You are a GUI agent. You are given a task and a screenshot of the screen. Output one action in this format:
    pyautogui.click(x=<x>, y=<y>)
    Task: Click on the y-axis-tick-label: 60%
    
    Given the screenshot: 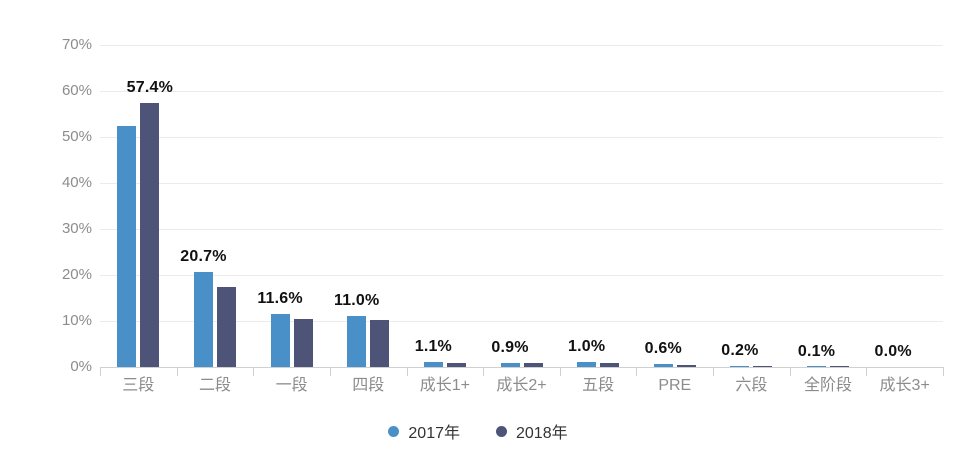 What is the action you would take?
    pyautogui.click(x=76, y=90)
    